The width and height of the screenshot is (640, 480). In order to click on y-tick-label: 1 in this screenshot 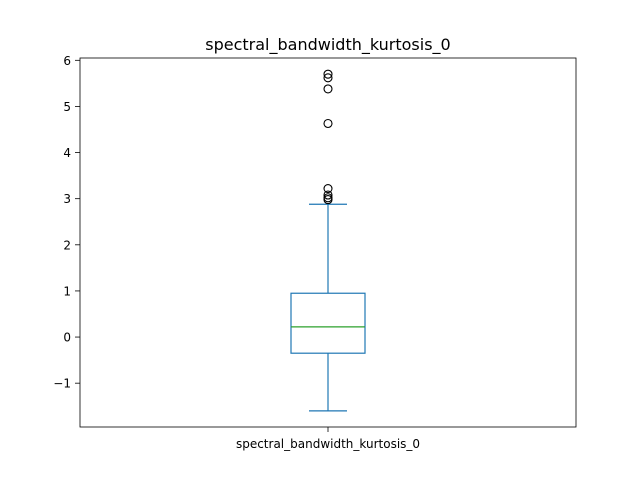, I will do `click(67, 291)`.